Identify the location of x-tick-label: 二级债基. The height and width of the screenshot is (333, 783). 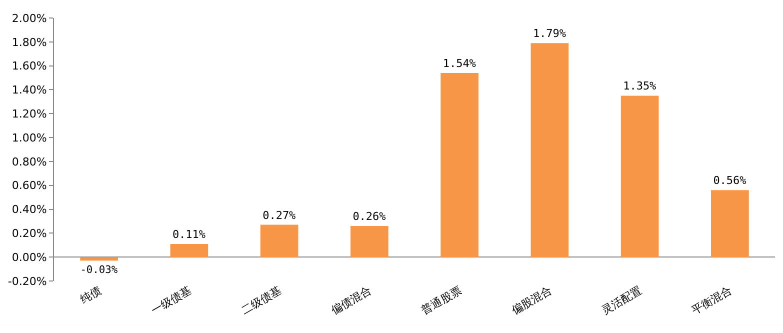
(261, 300).